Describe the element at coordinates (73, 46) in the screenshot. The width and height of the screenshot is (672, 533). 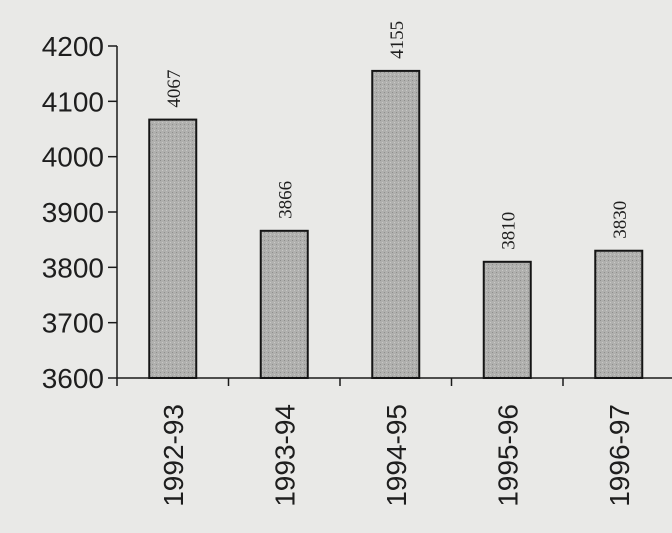
I see `y-tick-label: 4200` at that location.